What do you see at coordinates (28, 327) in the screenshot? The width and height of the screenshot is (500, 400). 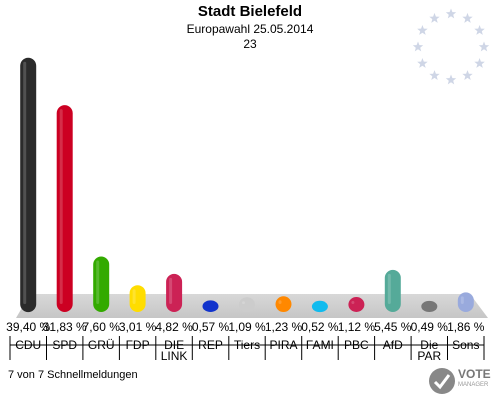 I see `value-label: 39,40 %` at bounding box center [28, 327].